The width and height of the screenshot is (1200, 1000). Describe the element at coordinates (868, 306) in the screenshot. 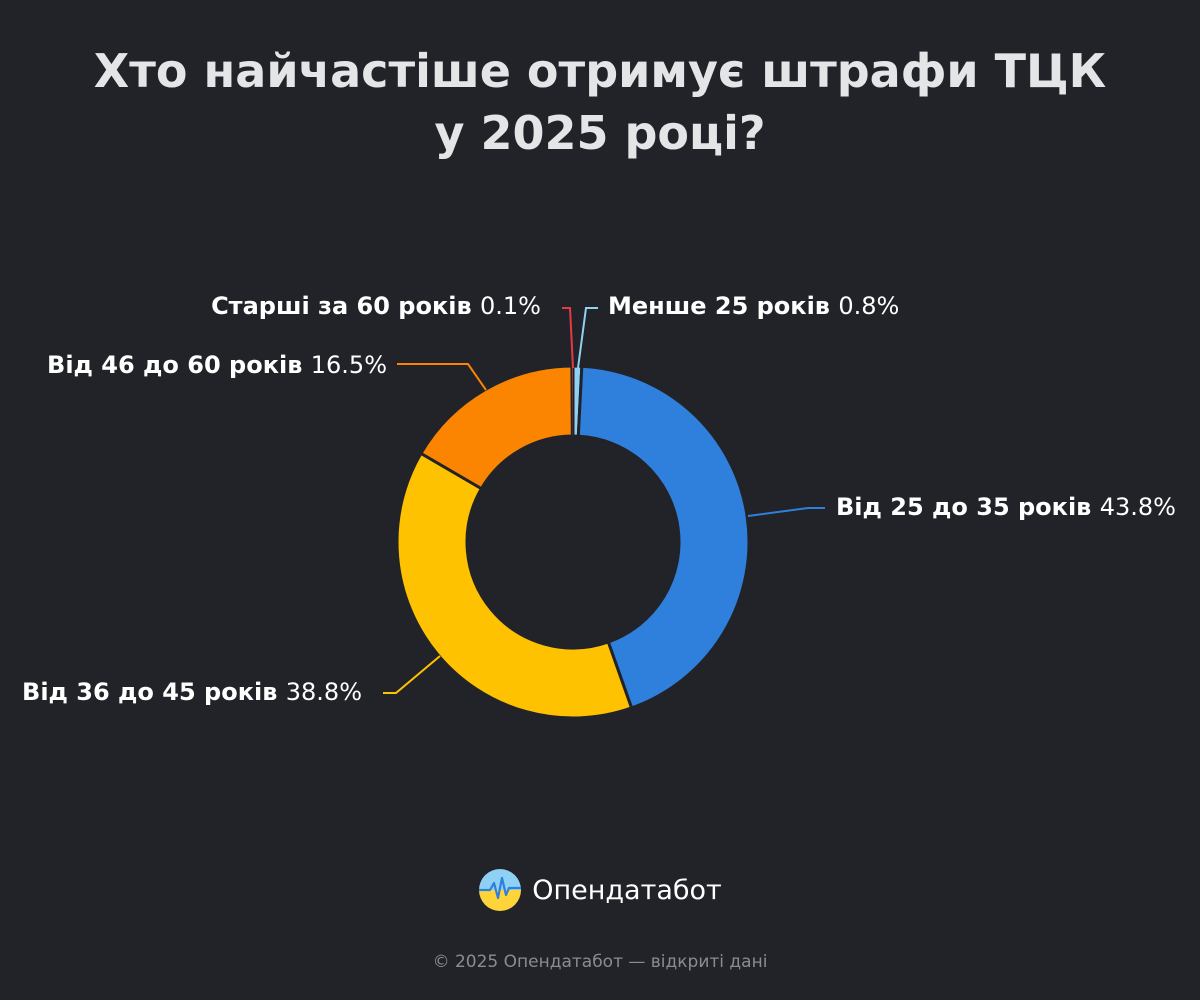

I see `slice-value-label: 0.8%` at that location.